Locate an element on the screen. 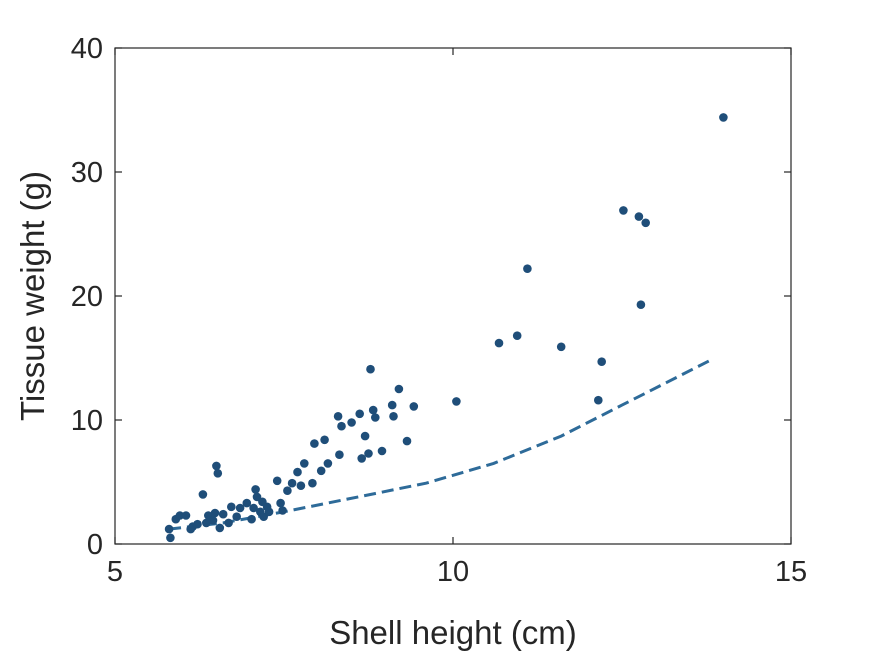 The width and height of the screenshot is (875, 656). x-axis-title: Shell height (cm) is located at coordinates (453, 632).